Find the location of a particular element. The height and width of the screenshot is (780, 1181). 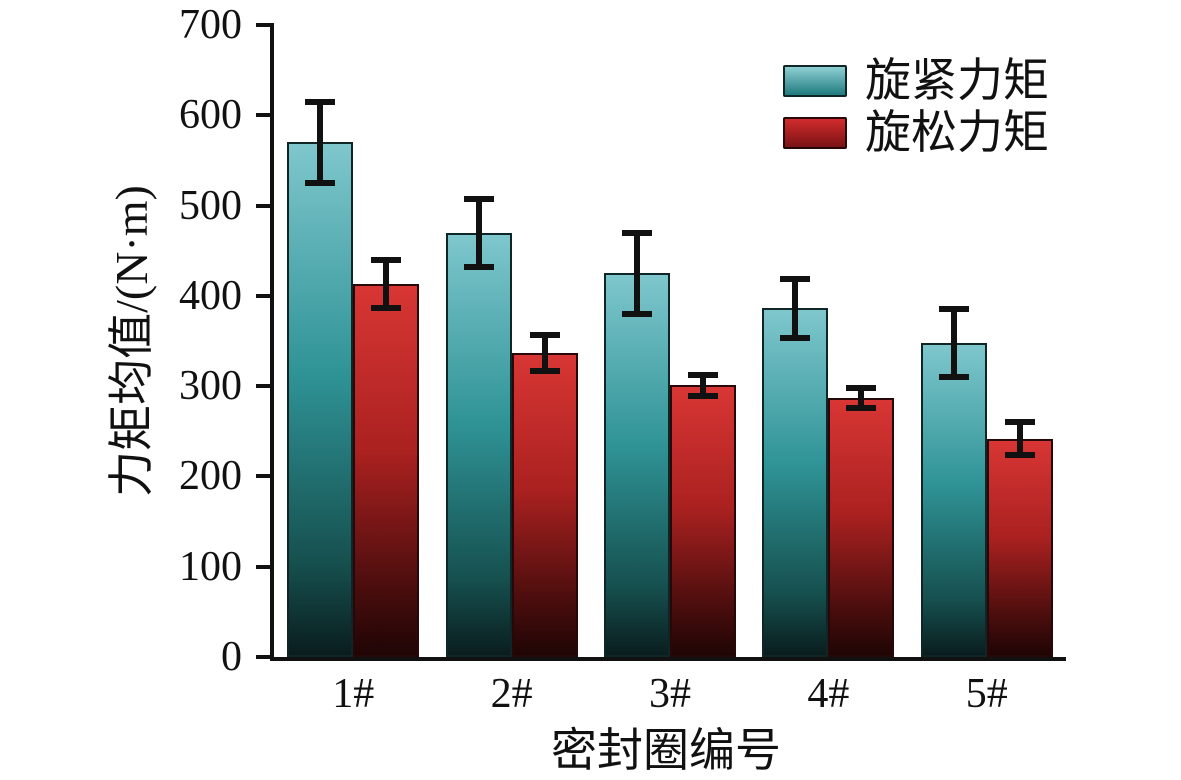

error-bar-tightening-1# is located at coordinates (320, 142).